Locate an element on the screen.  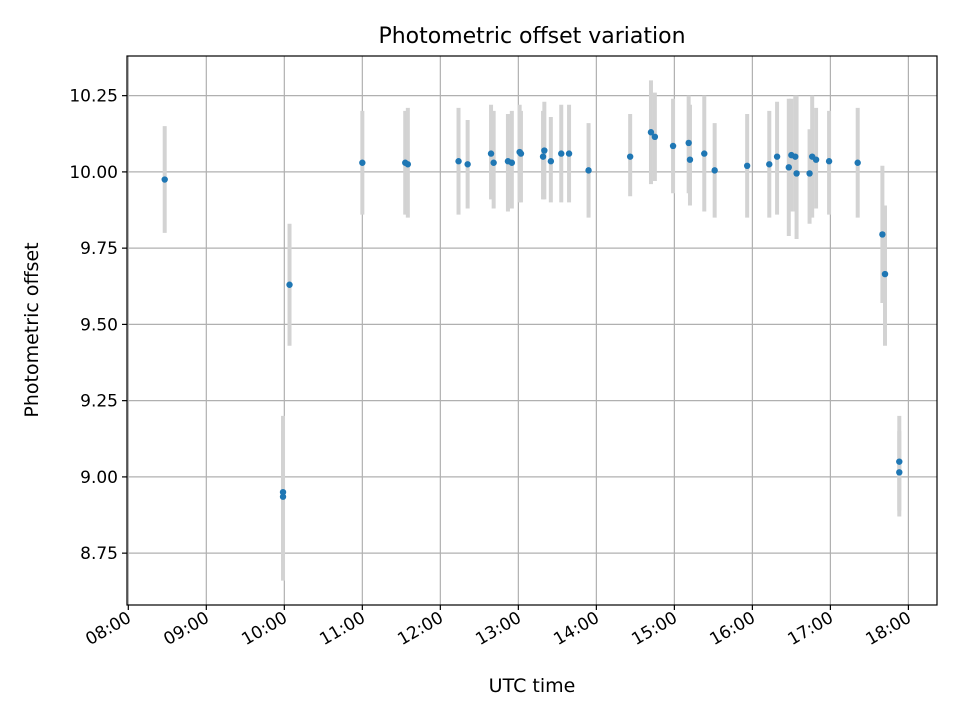
x-tick-label: 13:00 is located at coordinates (498, 629).